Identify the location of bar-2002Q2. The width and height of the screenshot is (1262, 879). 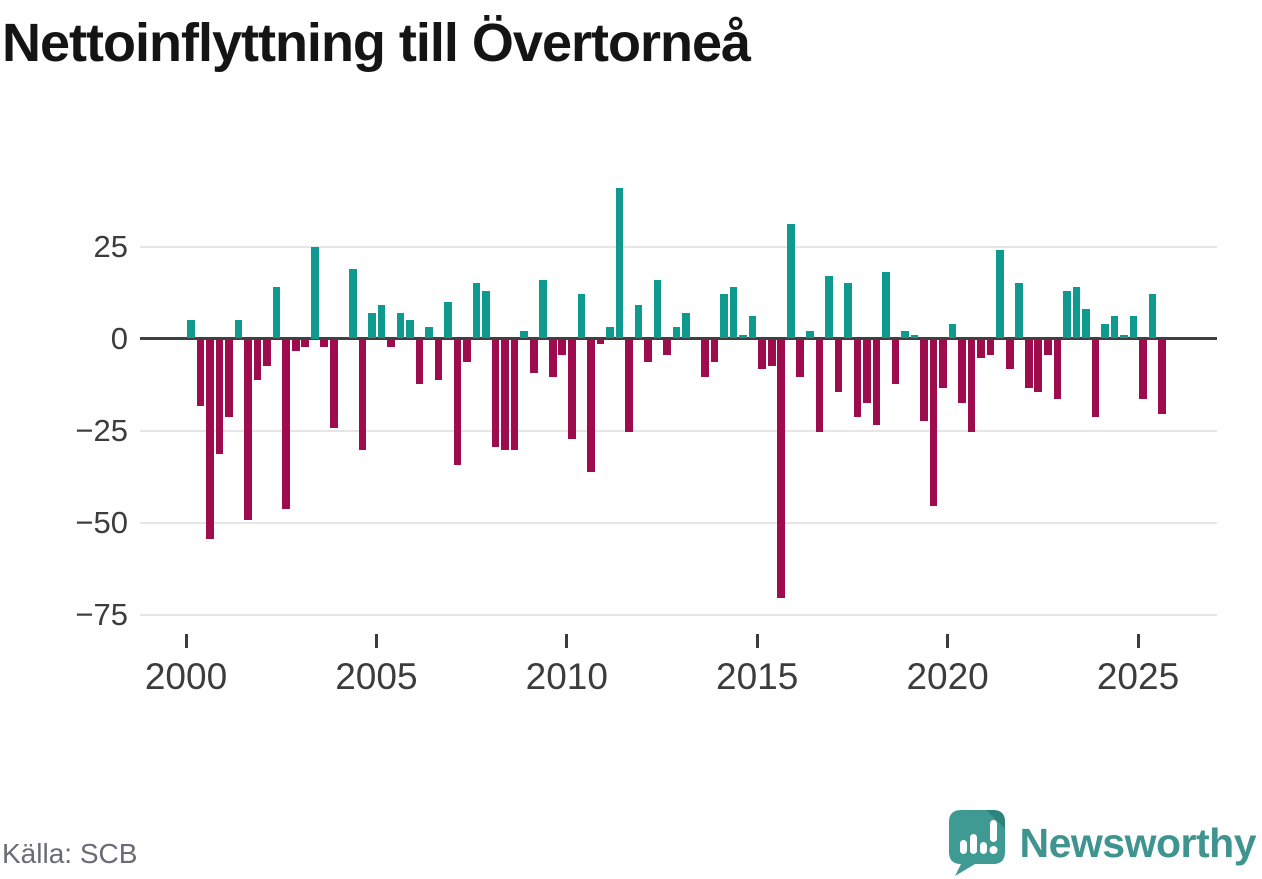
(276, 312).